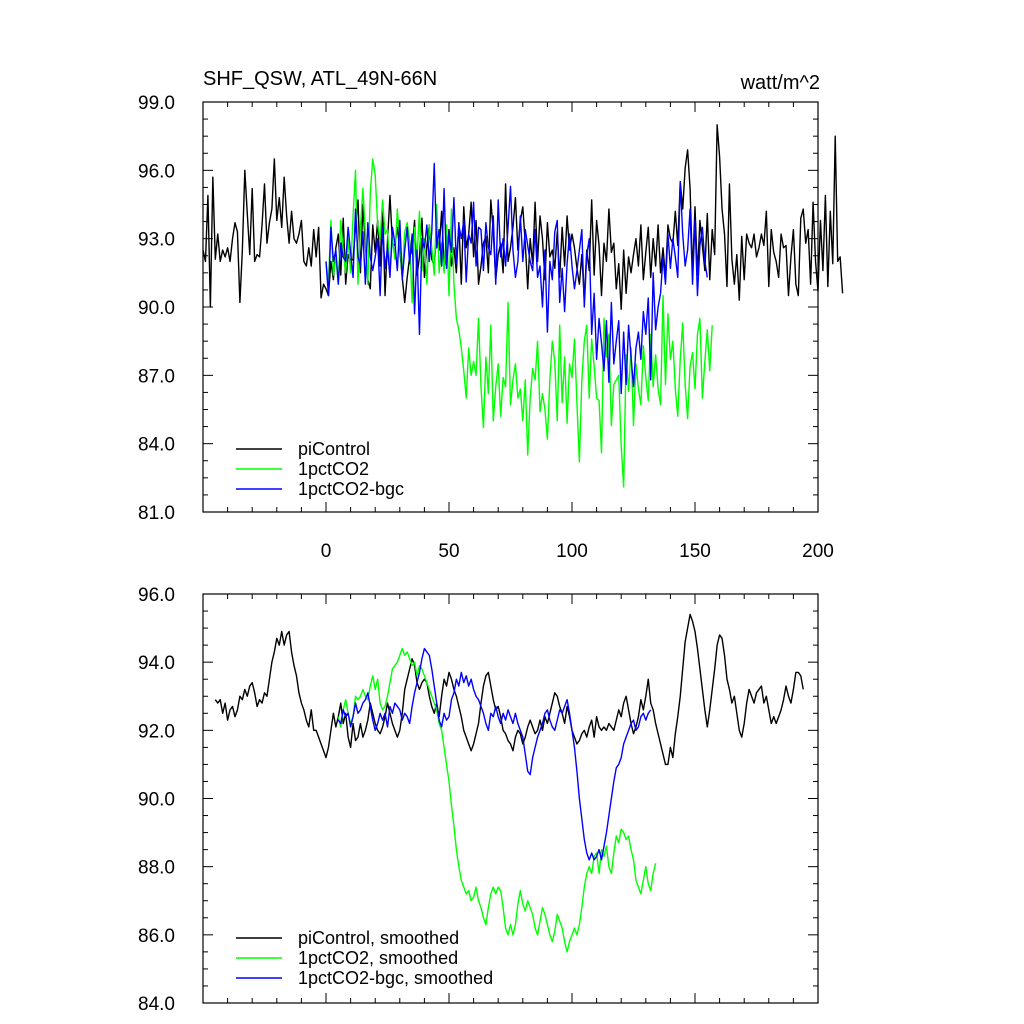 The width and height of the screenshot is (1024, 1024). What do you see at coordinates (780, 83) in the screenshot?
I see `units-label: watt/m^2` at bounding box center [780, 83].